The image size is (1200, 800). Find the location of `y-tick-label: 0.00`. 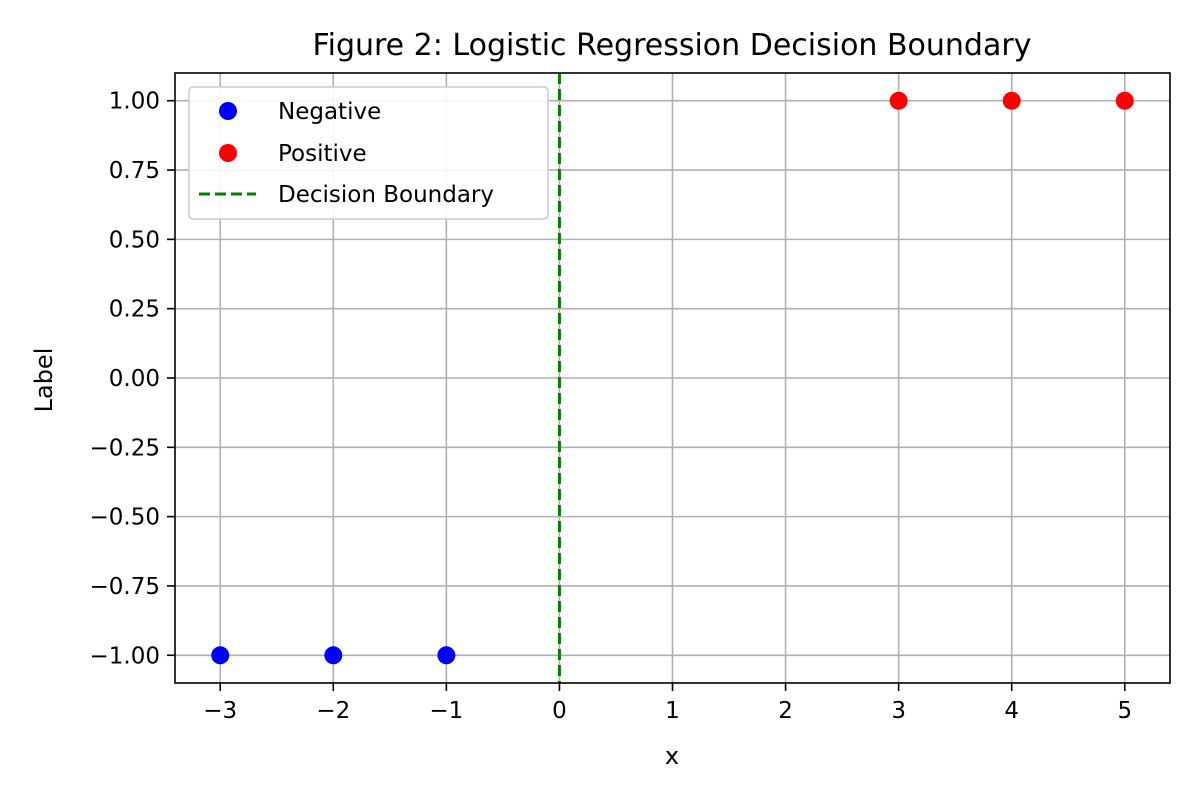

y-tick-label: 0.00 is located at coordinates (134, 379).